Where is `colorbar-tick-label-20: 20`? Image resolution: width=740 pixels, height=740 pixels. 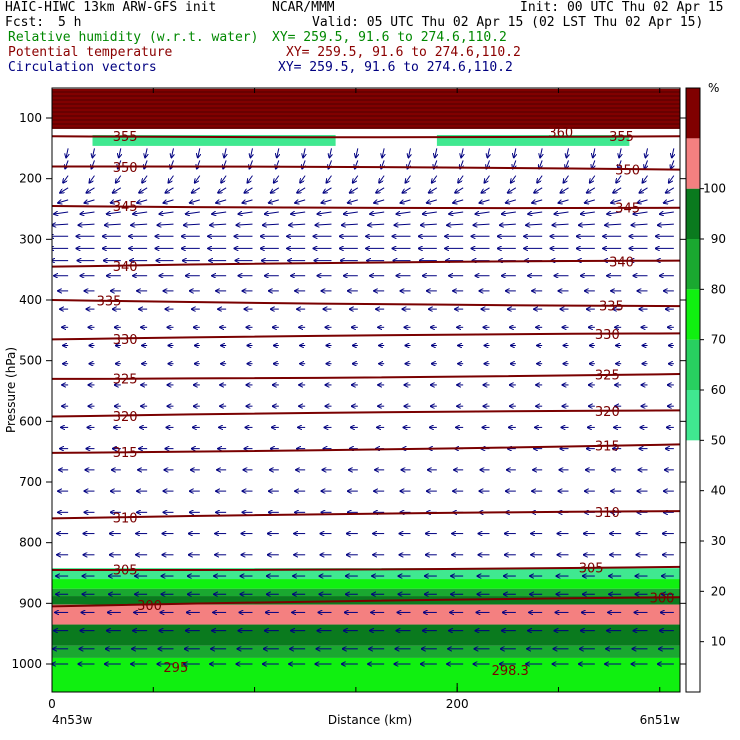
colorbar-tick-label-20: 20 is located at coordinates (718, 591).